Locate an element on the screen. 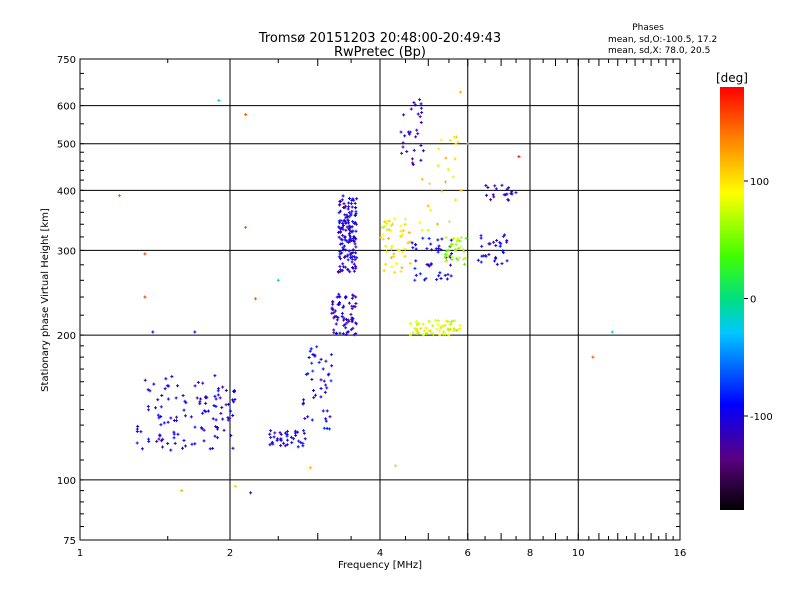  x-tick-label: 2 is located at coordinates (230, 553).